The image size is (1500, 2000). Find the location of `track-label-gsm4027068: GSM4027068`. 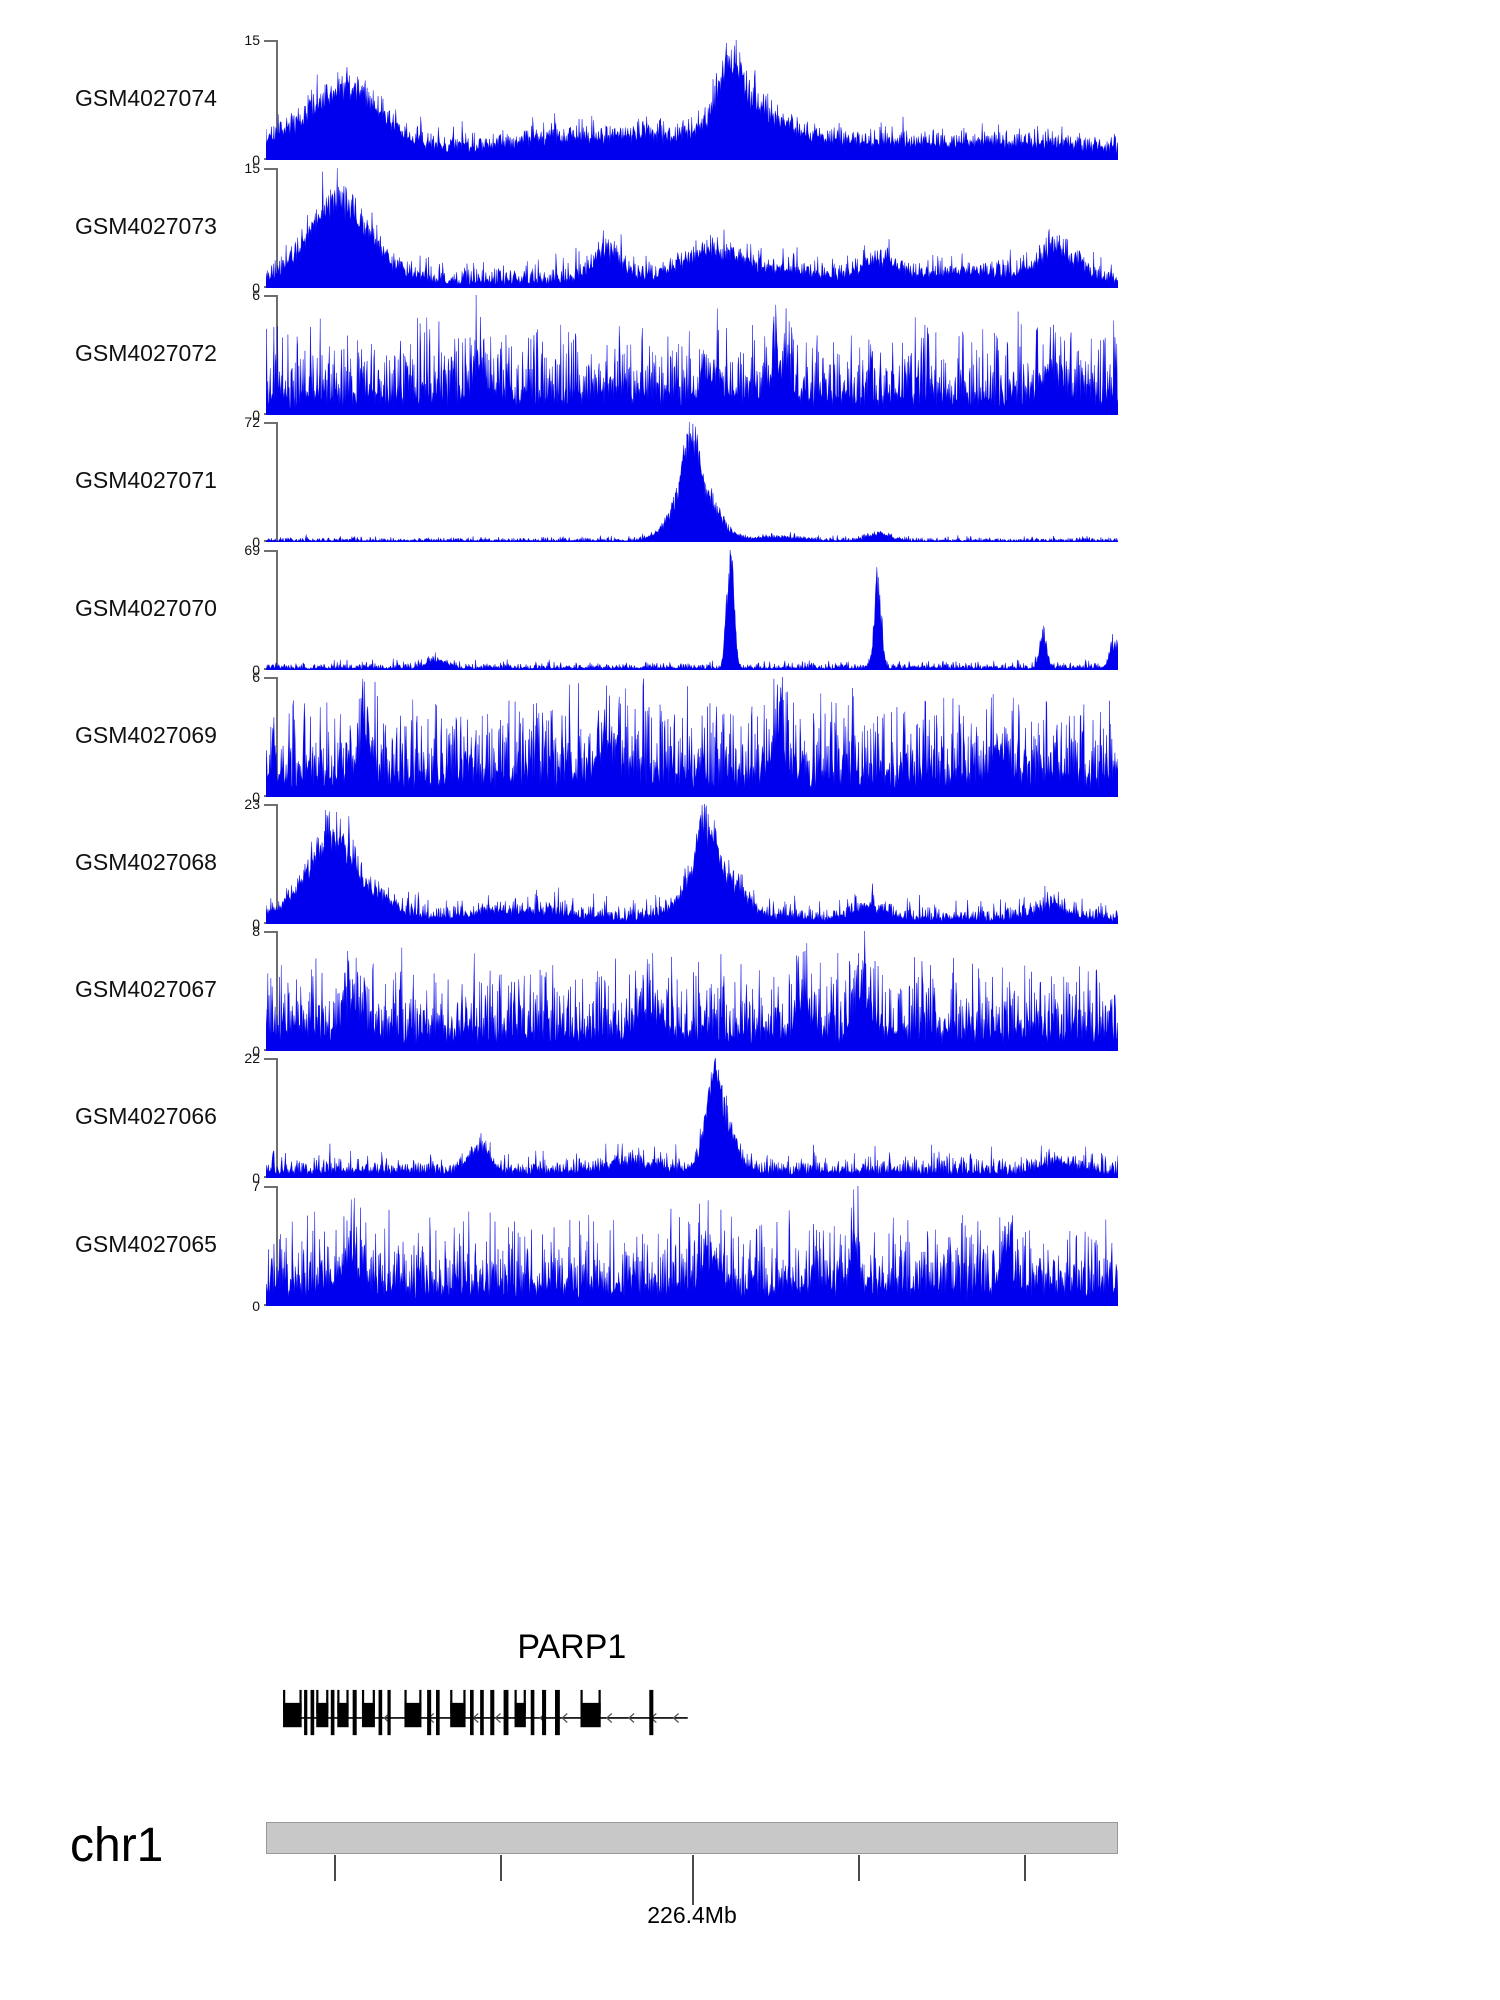

track-label-gsm4027068: GSM4027068 is located at coordinates (146, 862).